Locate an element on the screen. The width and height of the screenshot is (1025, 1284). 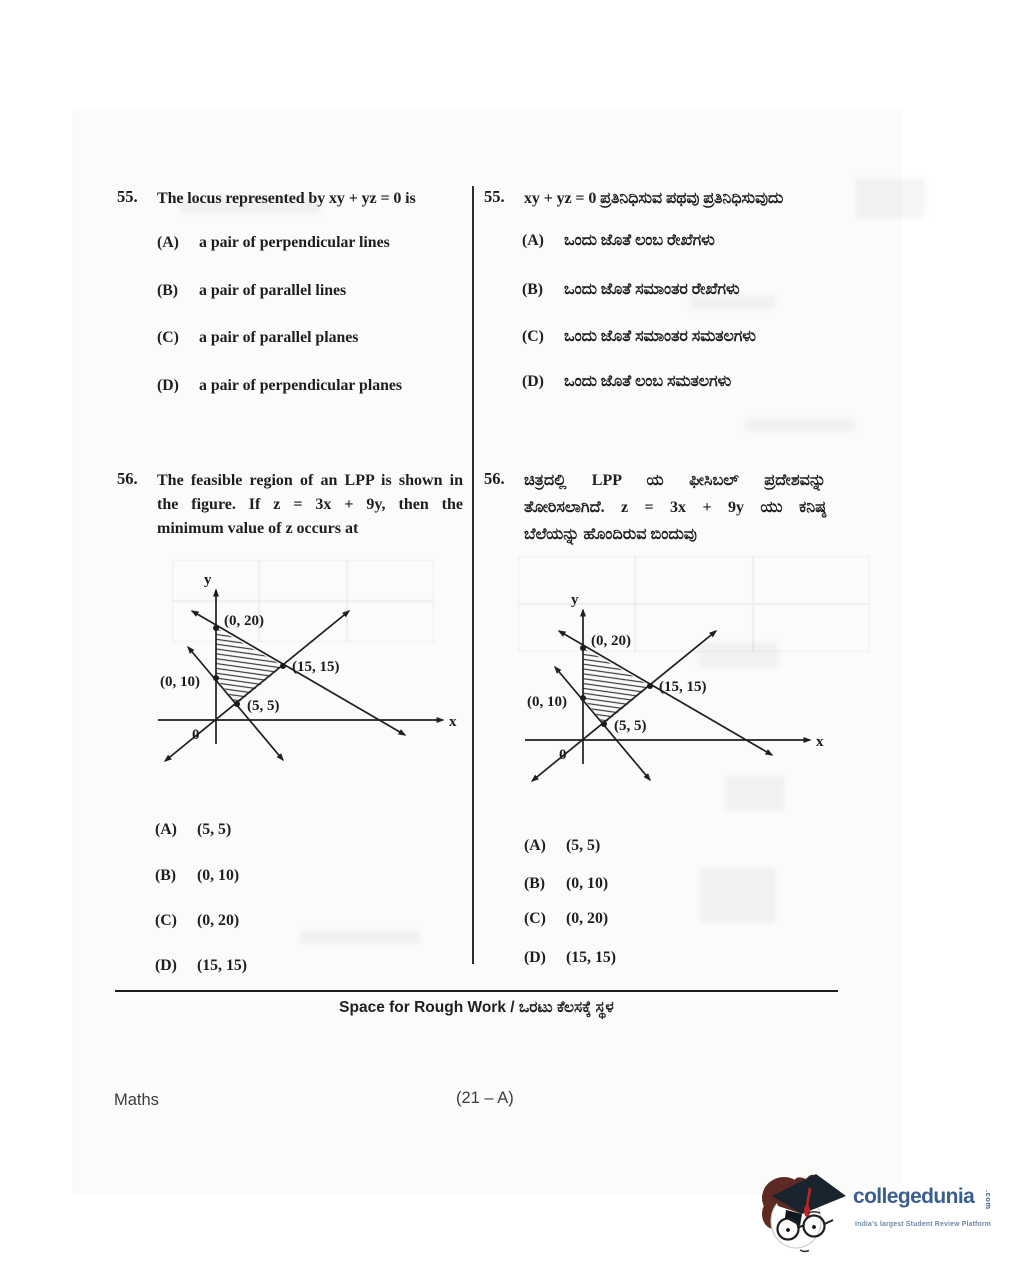
option-row: (B) ಒಂದು ಜೊತೆ ಸಮಾಂತರ ರೇಖೆಗಳು is located at coordinates (682, 290).